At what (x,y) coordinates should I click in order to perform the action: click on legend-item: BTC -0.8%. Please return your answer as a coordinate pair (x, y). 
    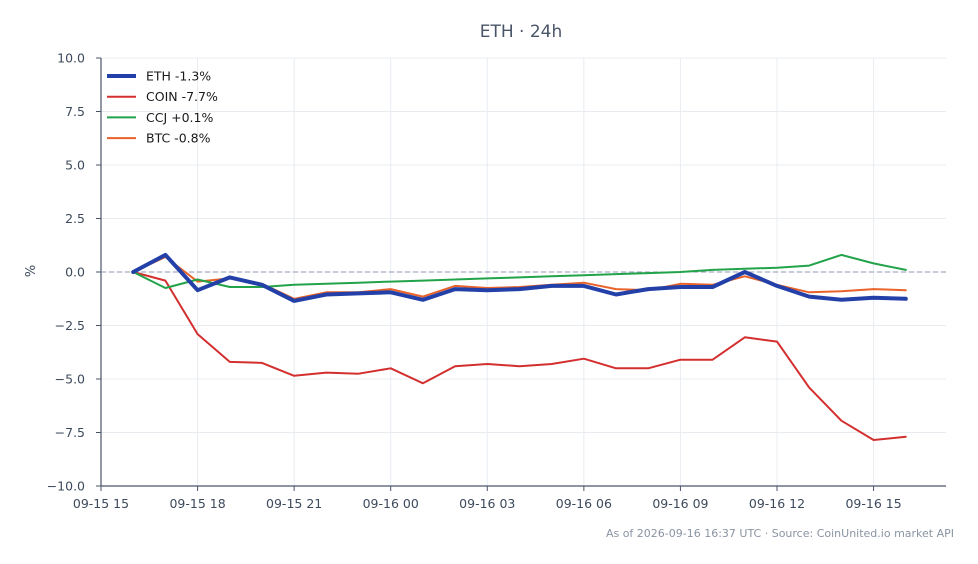
    Looking at the image, I should click on (159, 138).